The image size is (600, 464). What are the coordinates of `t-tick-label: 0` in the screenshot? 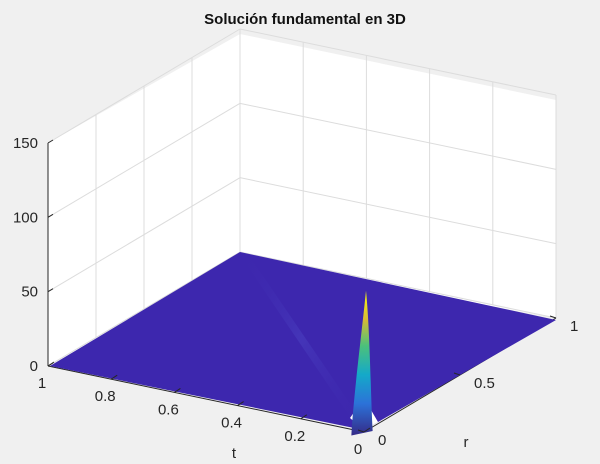 It's located at (358, 449).